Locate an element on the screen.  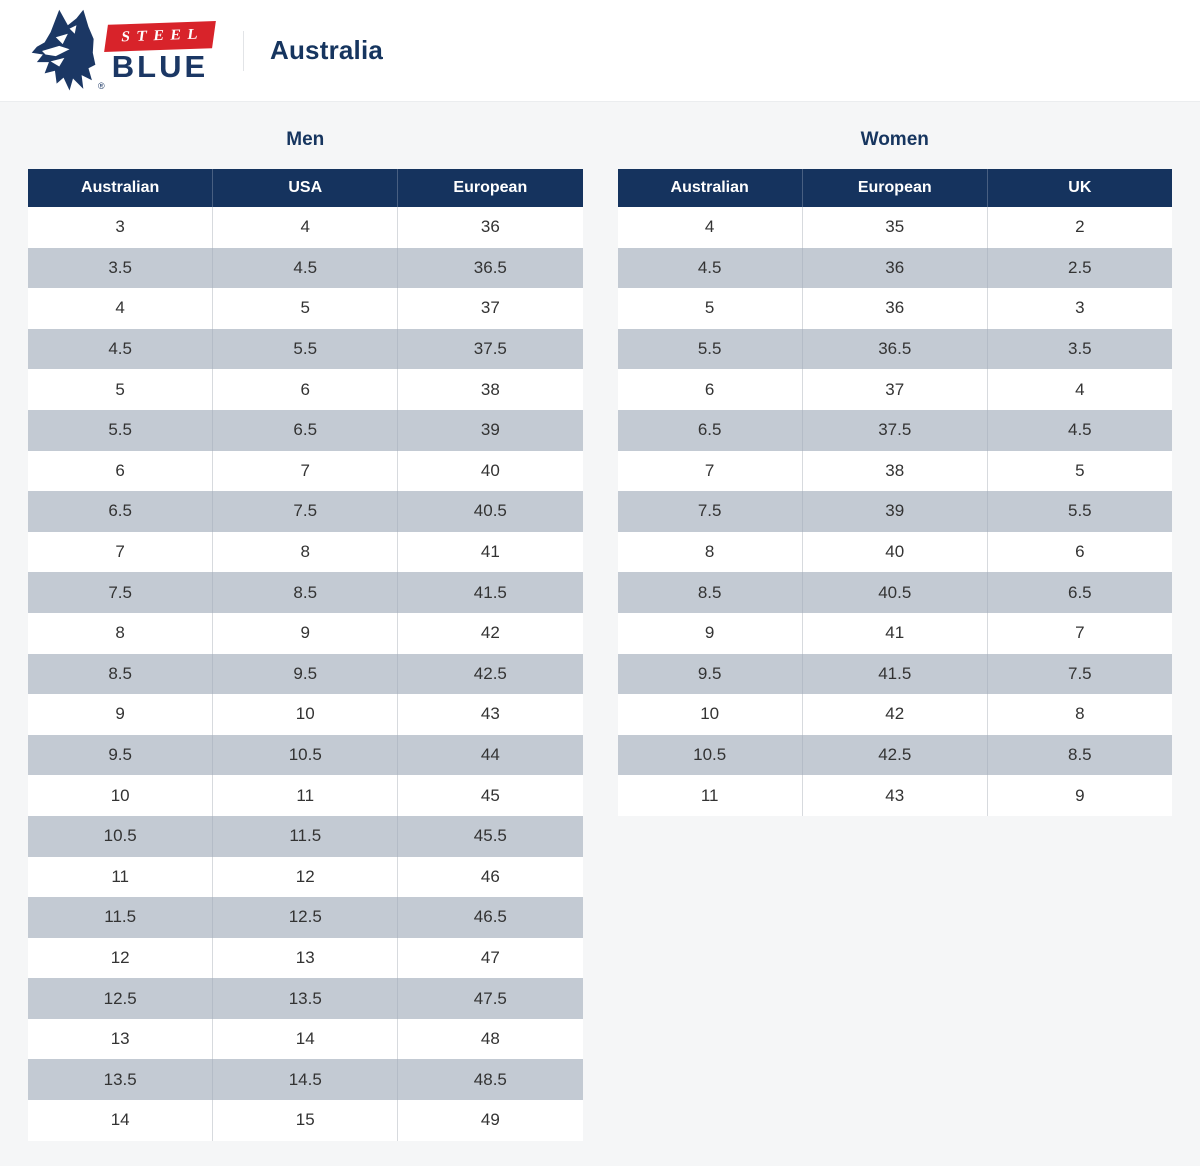
size-row: 8.5 9.5 42.5 is located at coordinates (305, 674).